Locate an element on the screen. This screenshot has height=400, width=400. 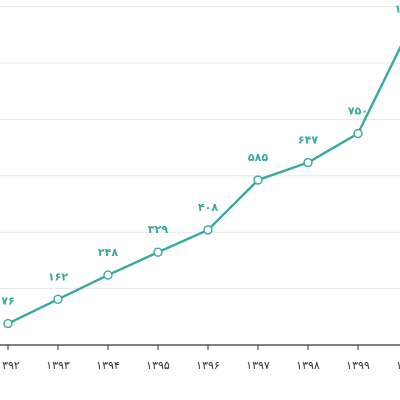
x-tick-label: ۱۳۹۵ is located at coordinates (158, 365).